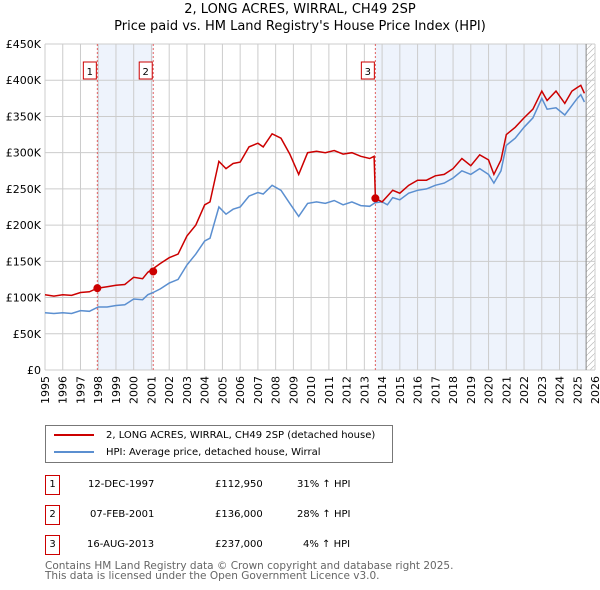  Describe the element at coordinates (324, 484) in the screenshot. I see `sale-hpi-diff: 31% ↑ HPI` at that location.